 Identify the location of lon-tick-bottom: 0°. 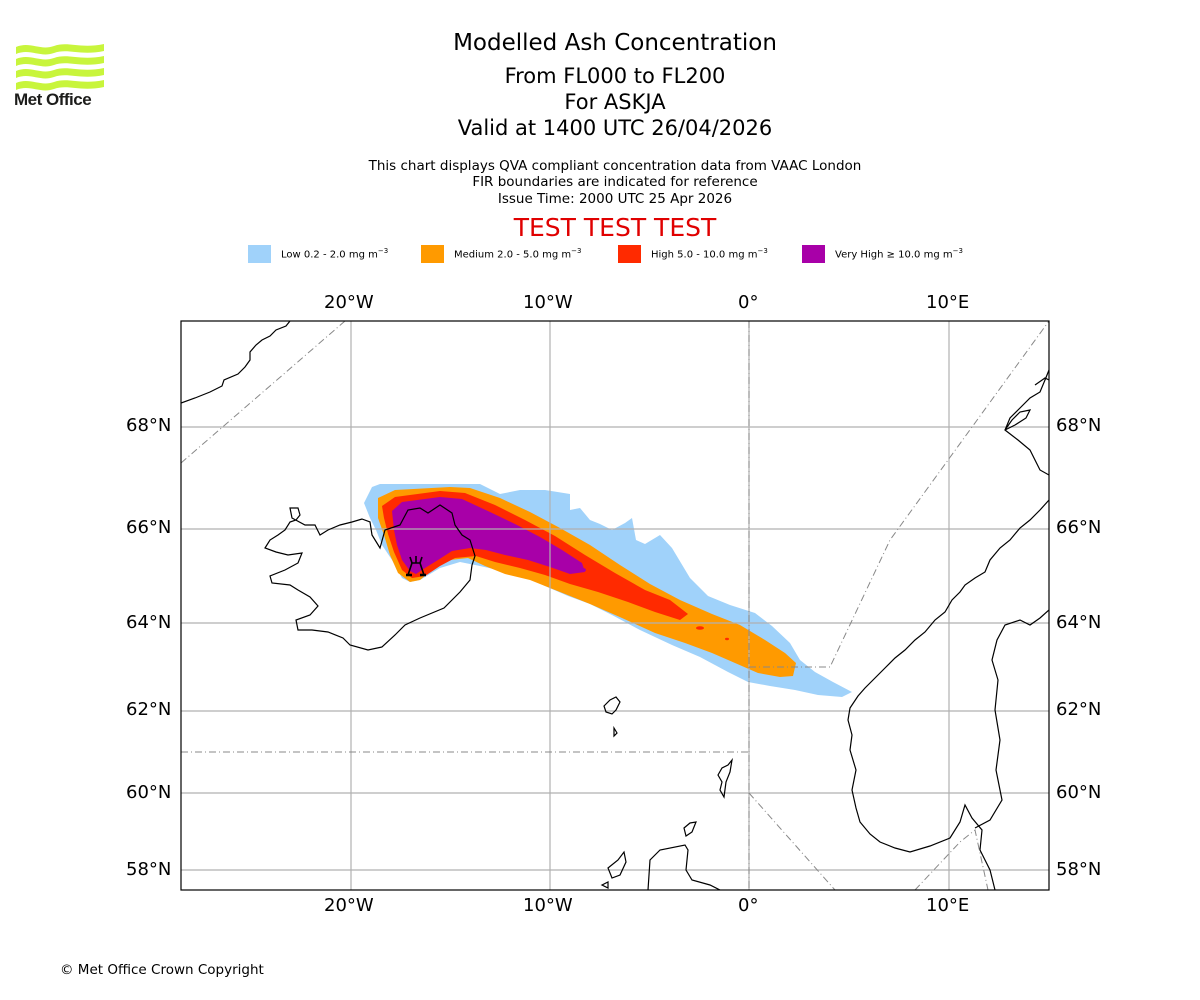
(748, 905).